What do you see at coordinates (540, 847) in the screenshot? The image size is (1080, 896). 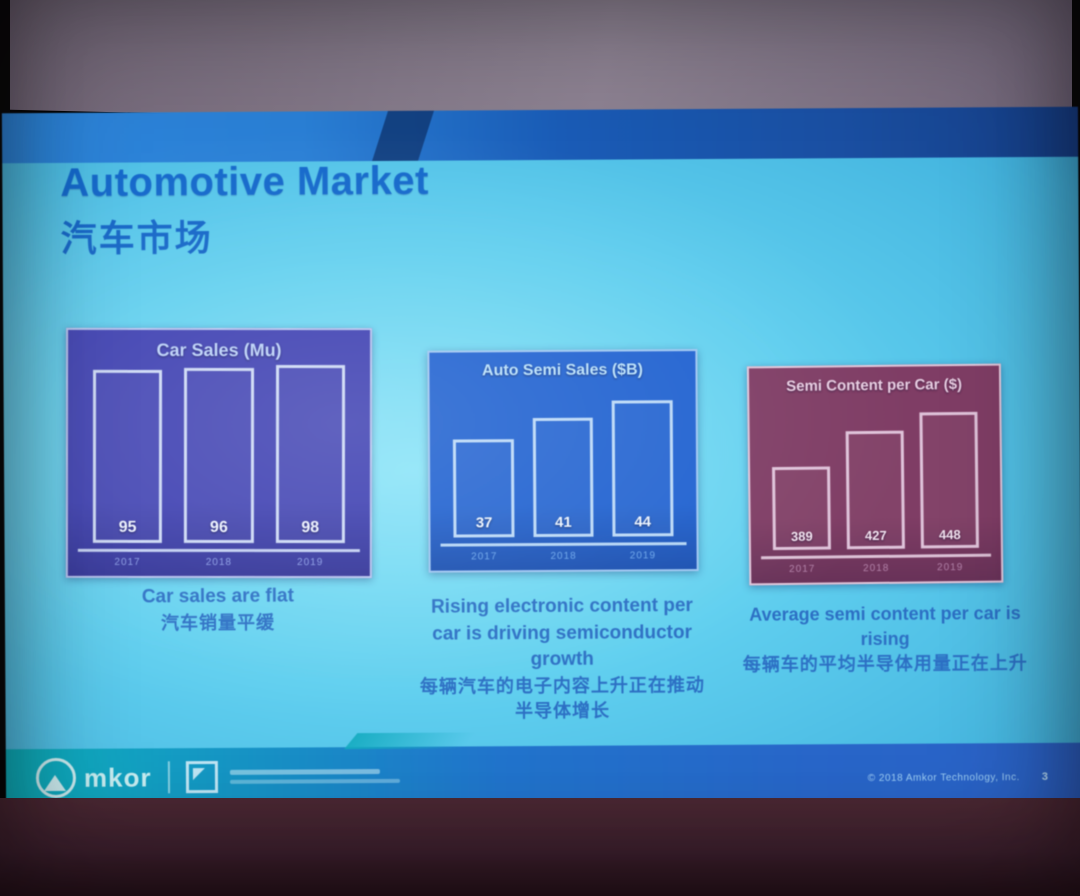 I see `wall-below-screen` at bounding box center [540, 847].